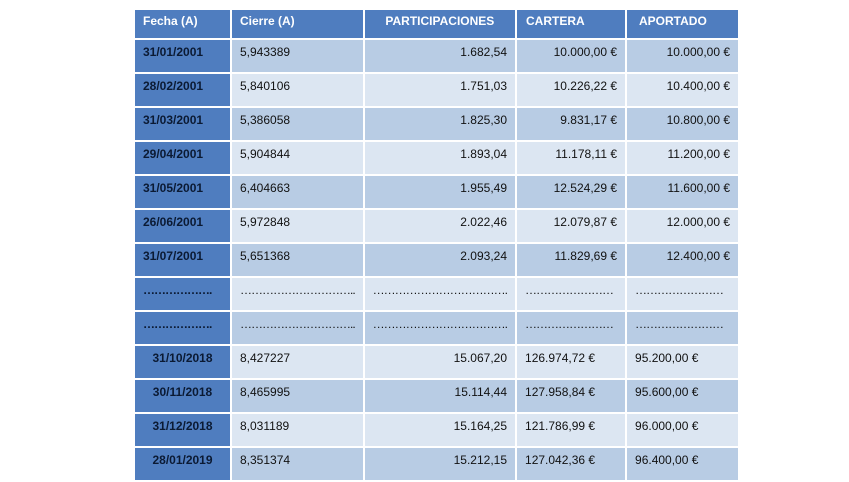  What do you see at coordinates (183, 431) in the screenshot?
I see `cell-date: 31/12/2018` at bounding box center [183, 431].